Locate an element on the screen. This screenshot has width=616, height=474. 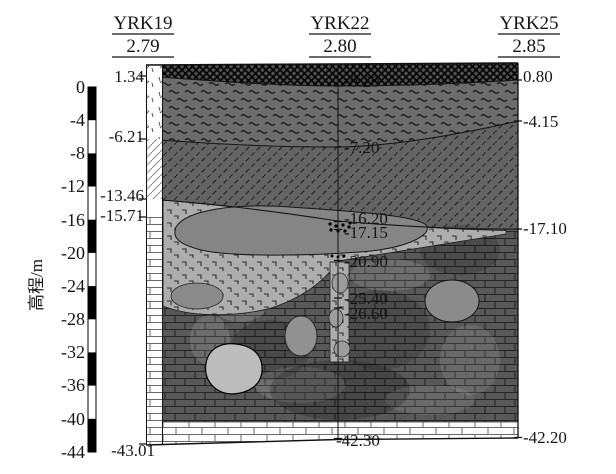
tick-label: -24 is located at coordinates (73, 286).